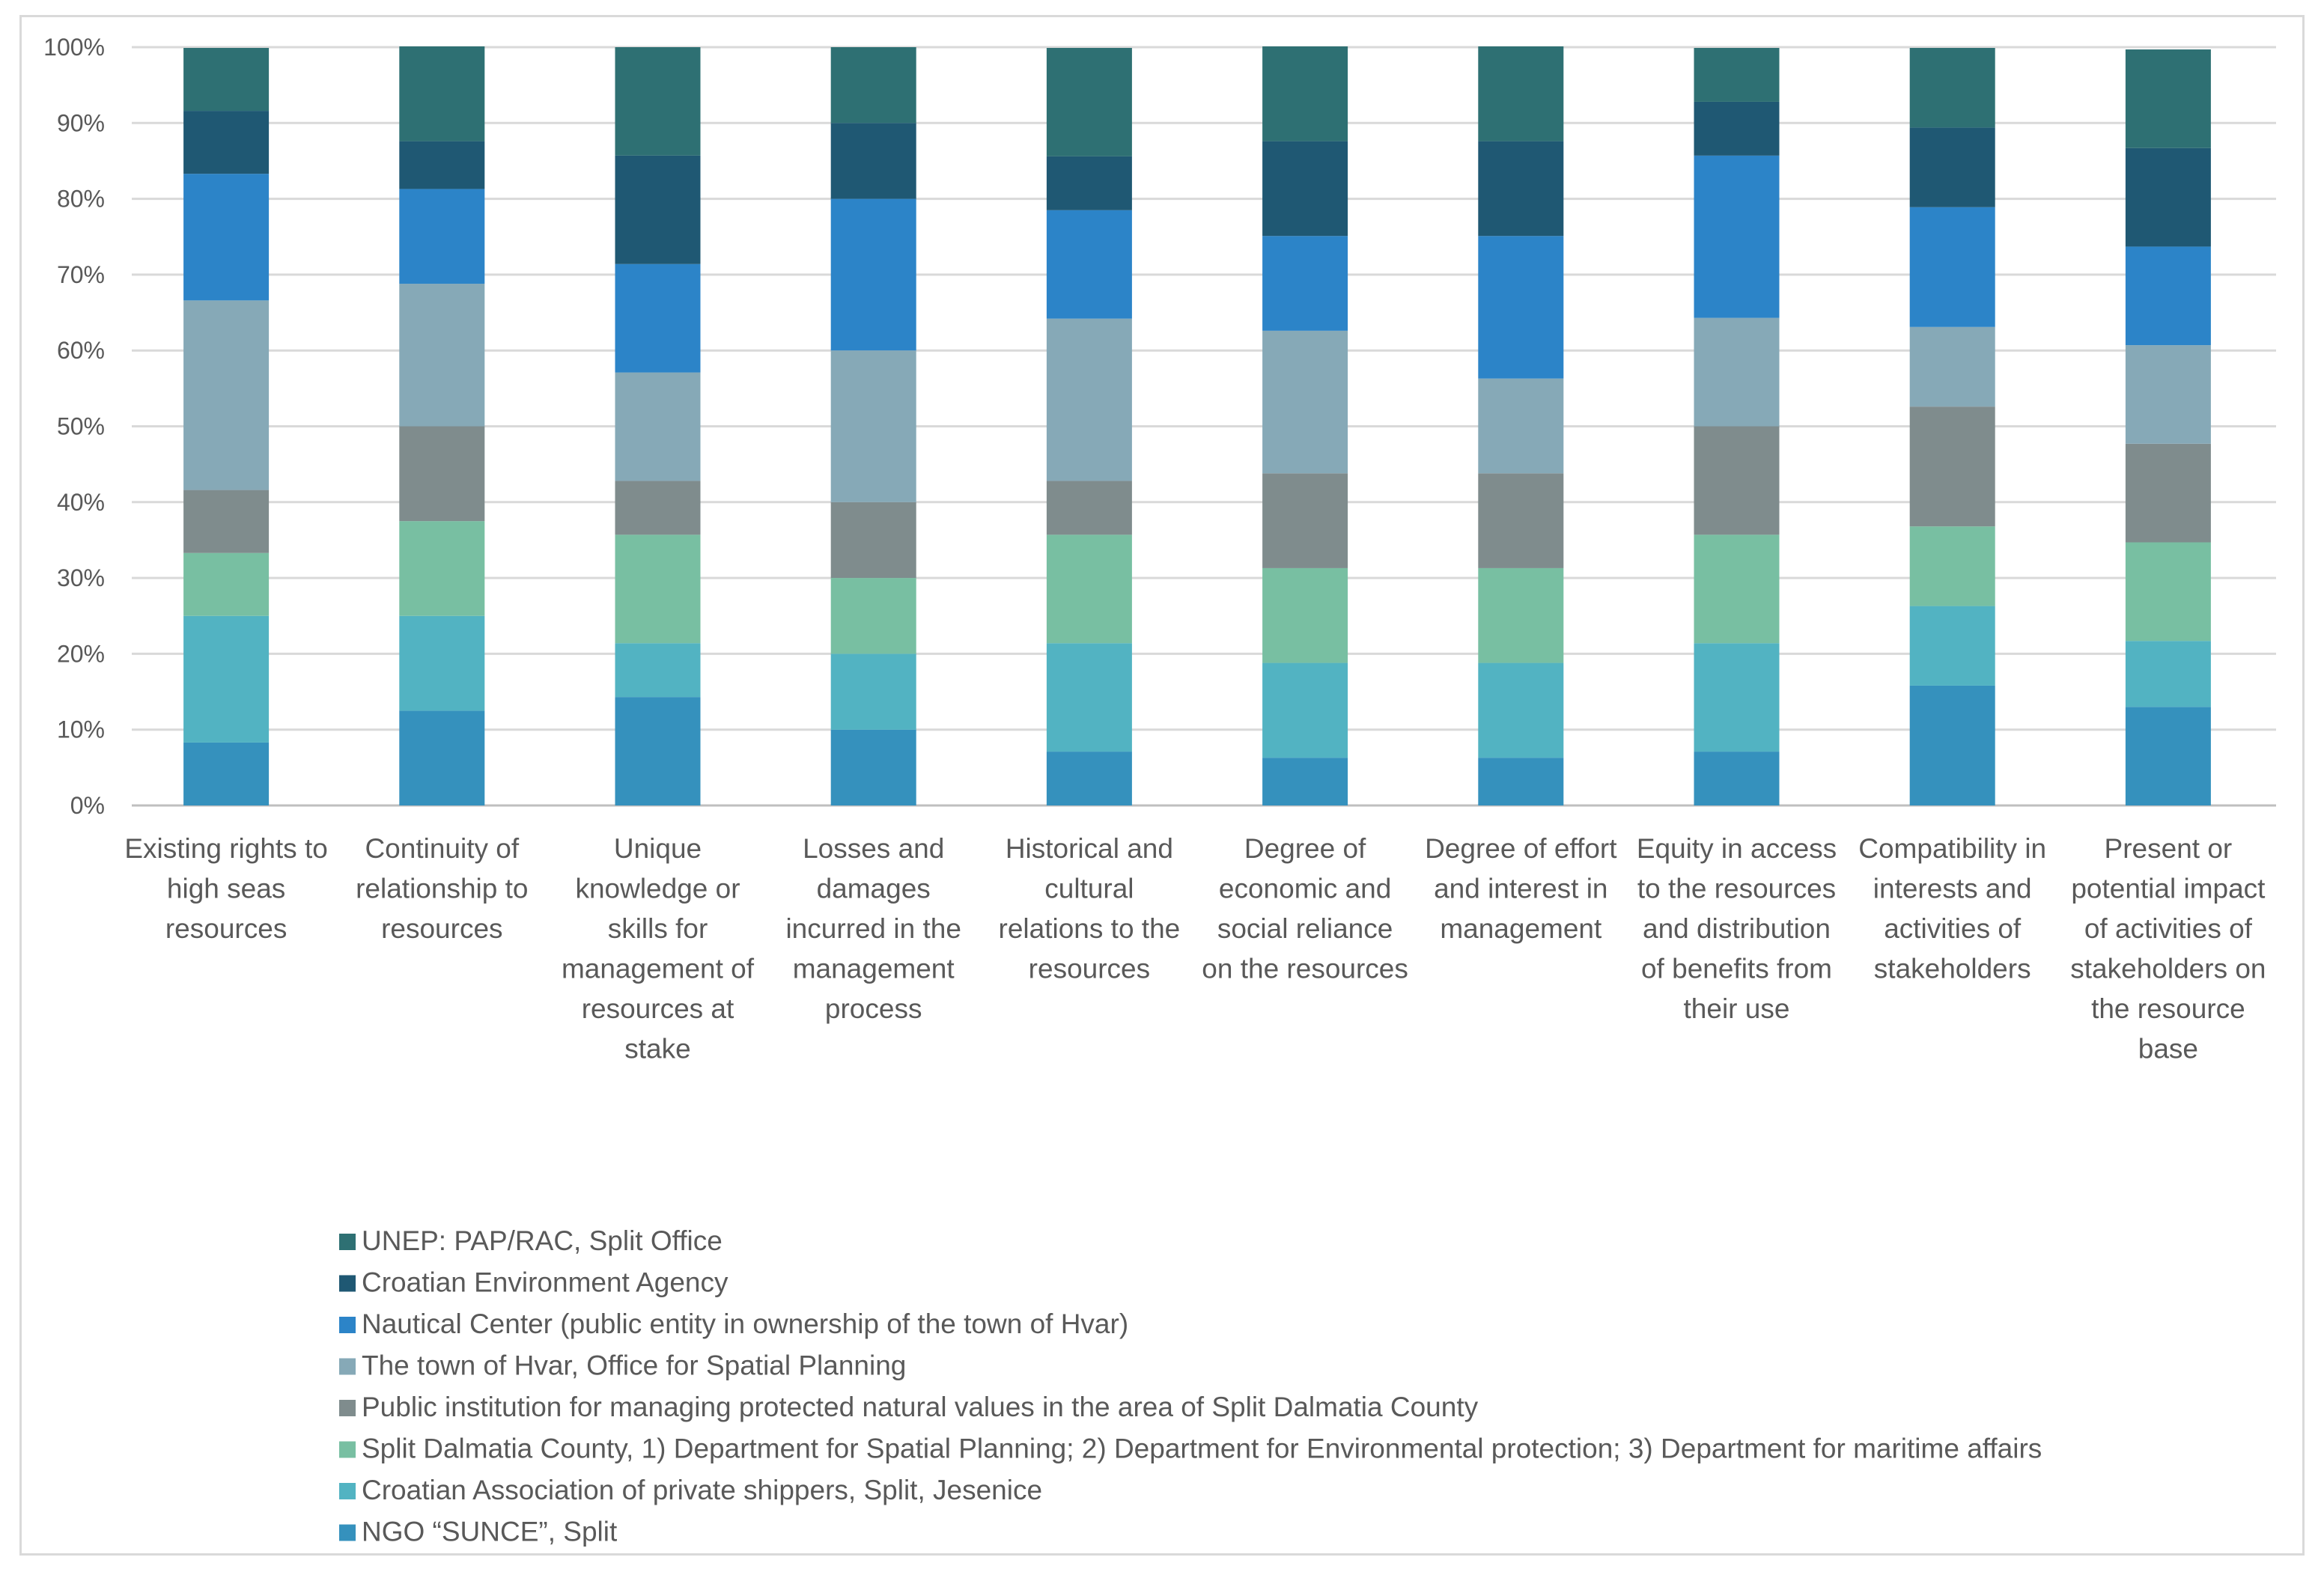 The height and width of the screenshot is (1572, 2324). Describe the element at coordinates (81, 577) in the screenshot. I see `y-tick-label: 30%` at that location.